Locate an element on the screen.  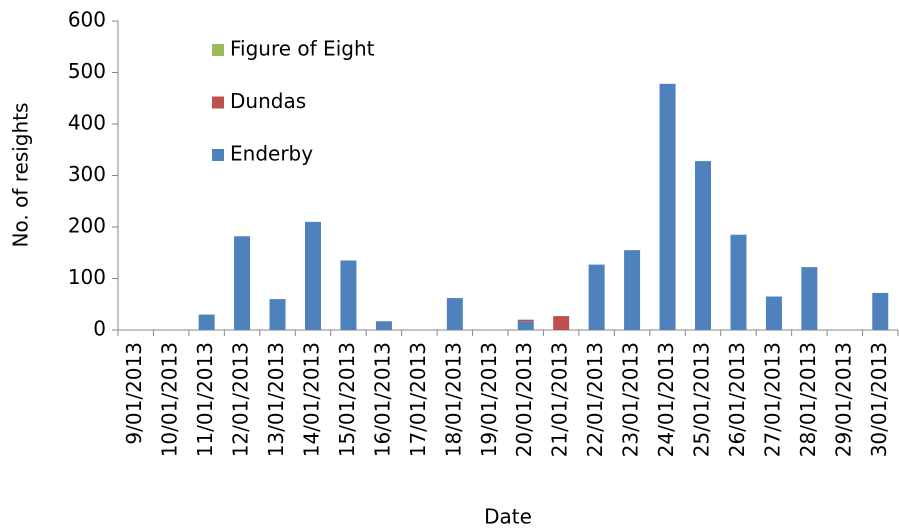
x-tick-label: 22/01/2013 is located at coordinates (595, 399).